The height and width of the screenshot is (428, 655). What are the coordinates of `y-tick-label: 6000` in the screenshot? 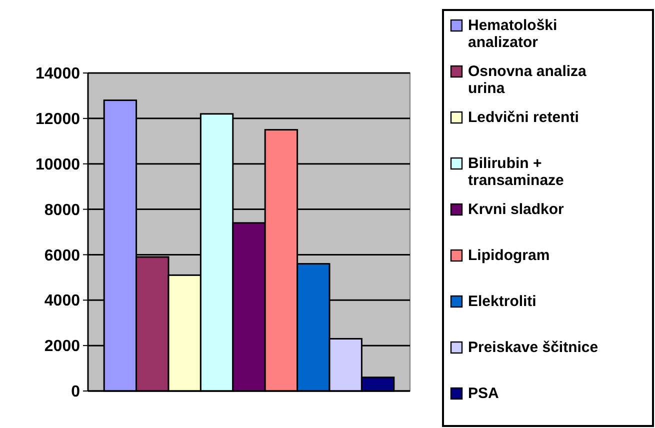 It's located at (62, 255).